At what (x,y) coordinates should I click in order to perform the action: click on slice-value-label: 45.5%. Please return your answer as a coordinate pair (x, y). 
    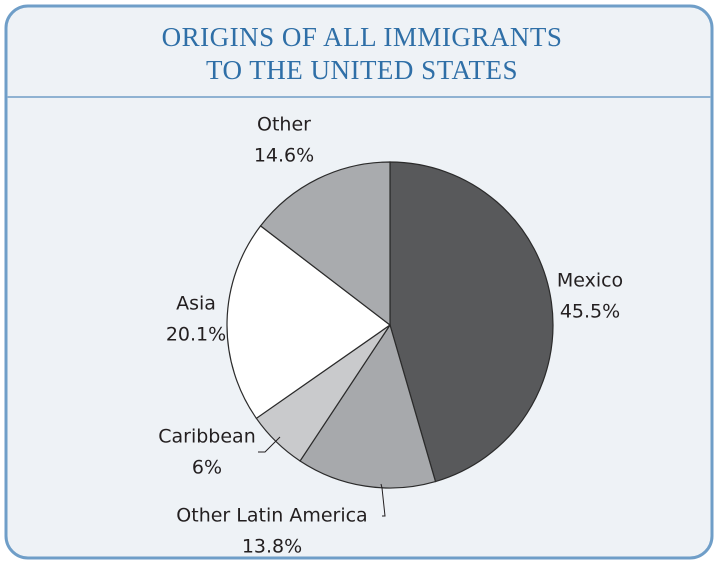
    Looking at the image, I should click on (590, 312).